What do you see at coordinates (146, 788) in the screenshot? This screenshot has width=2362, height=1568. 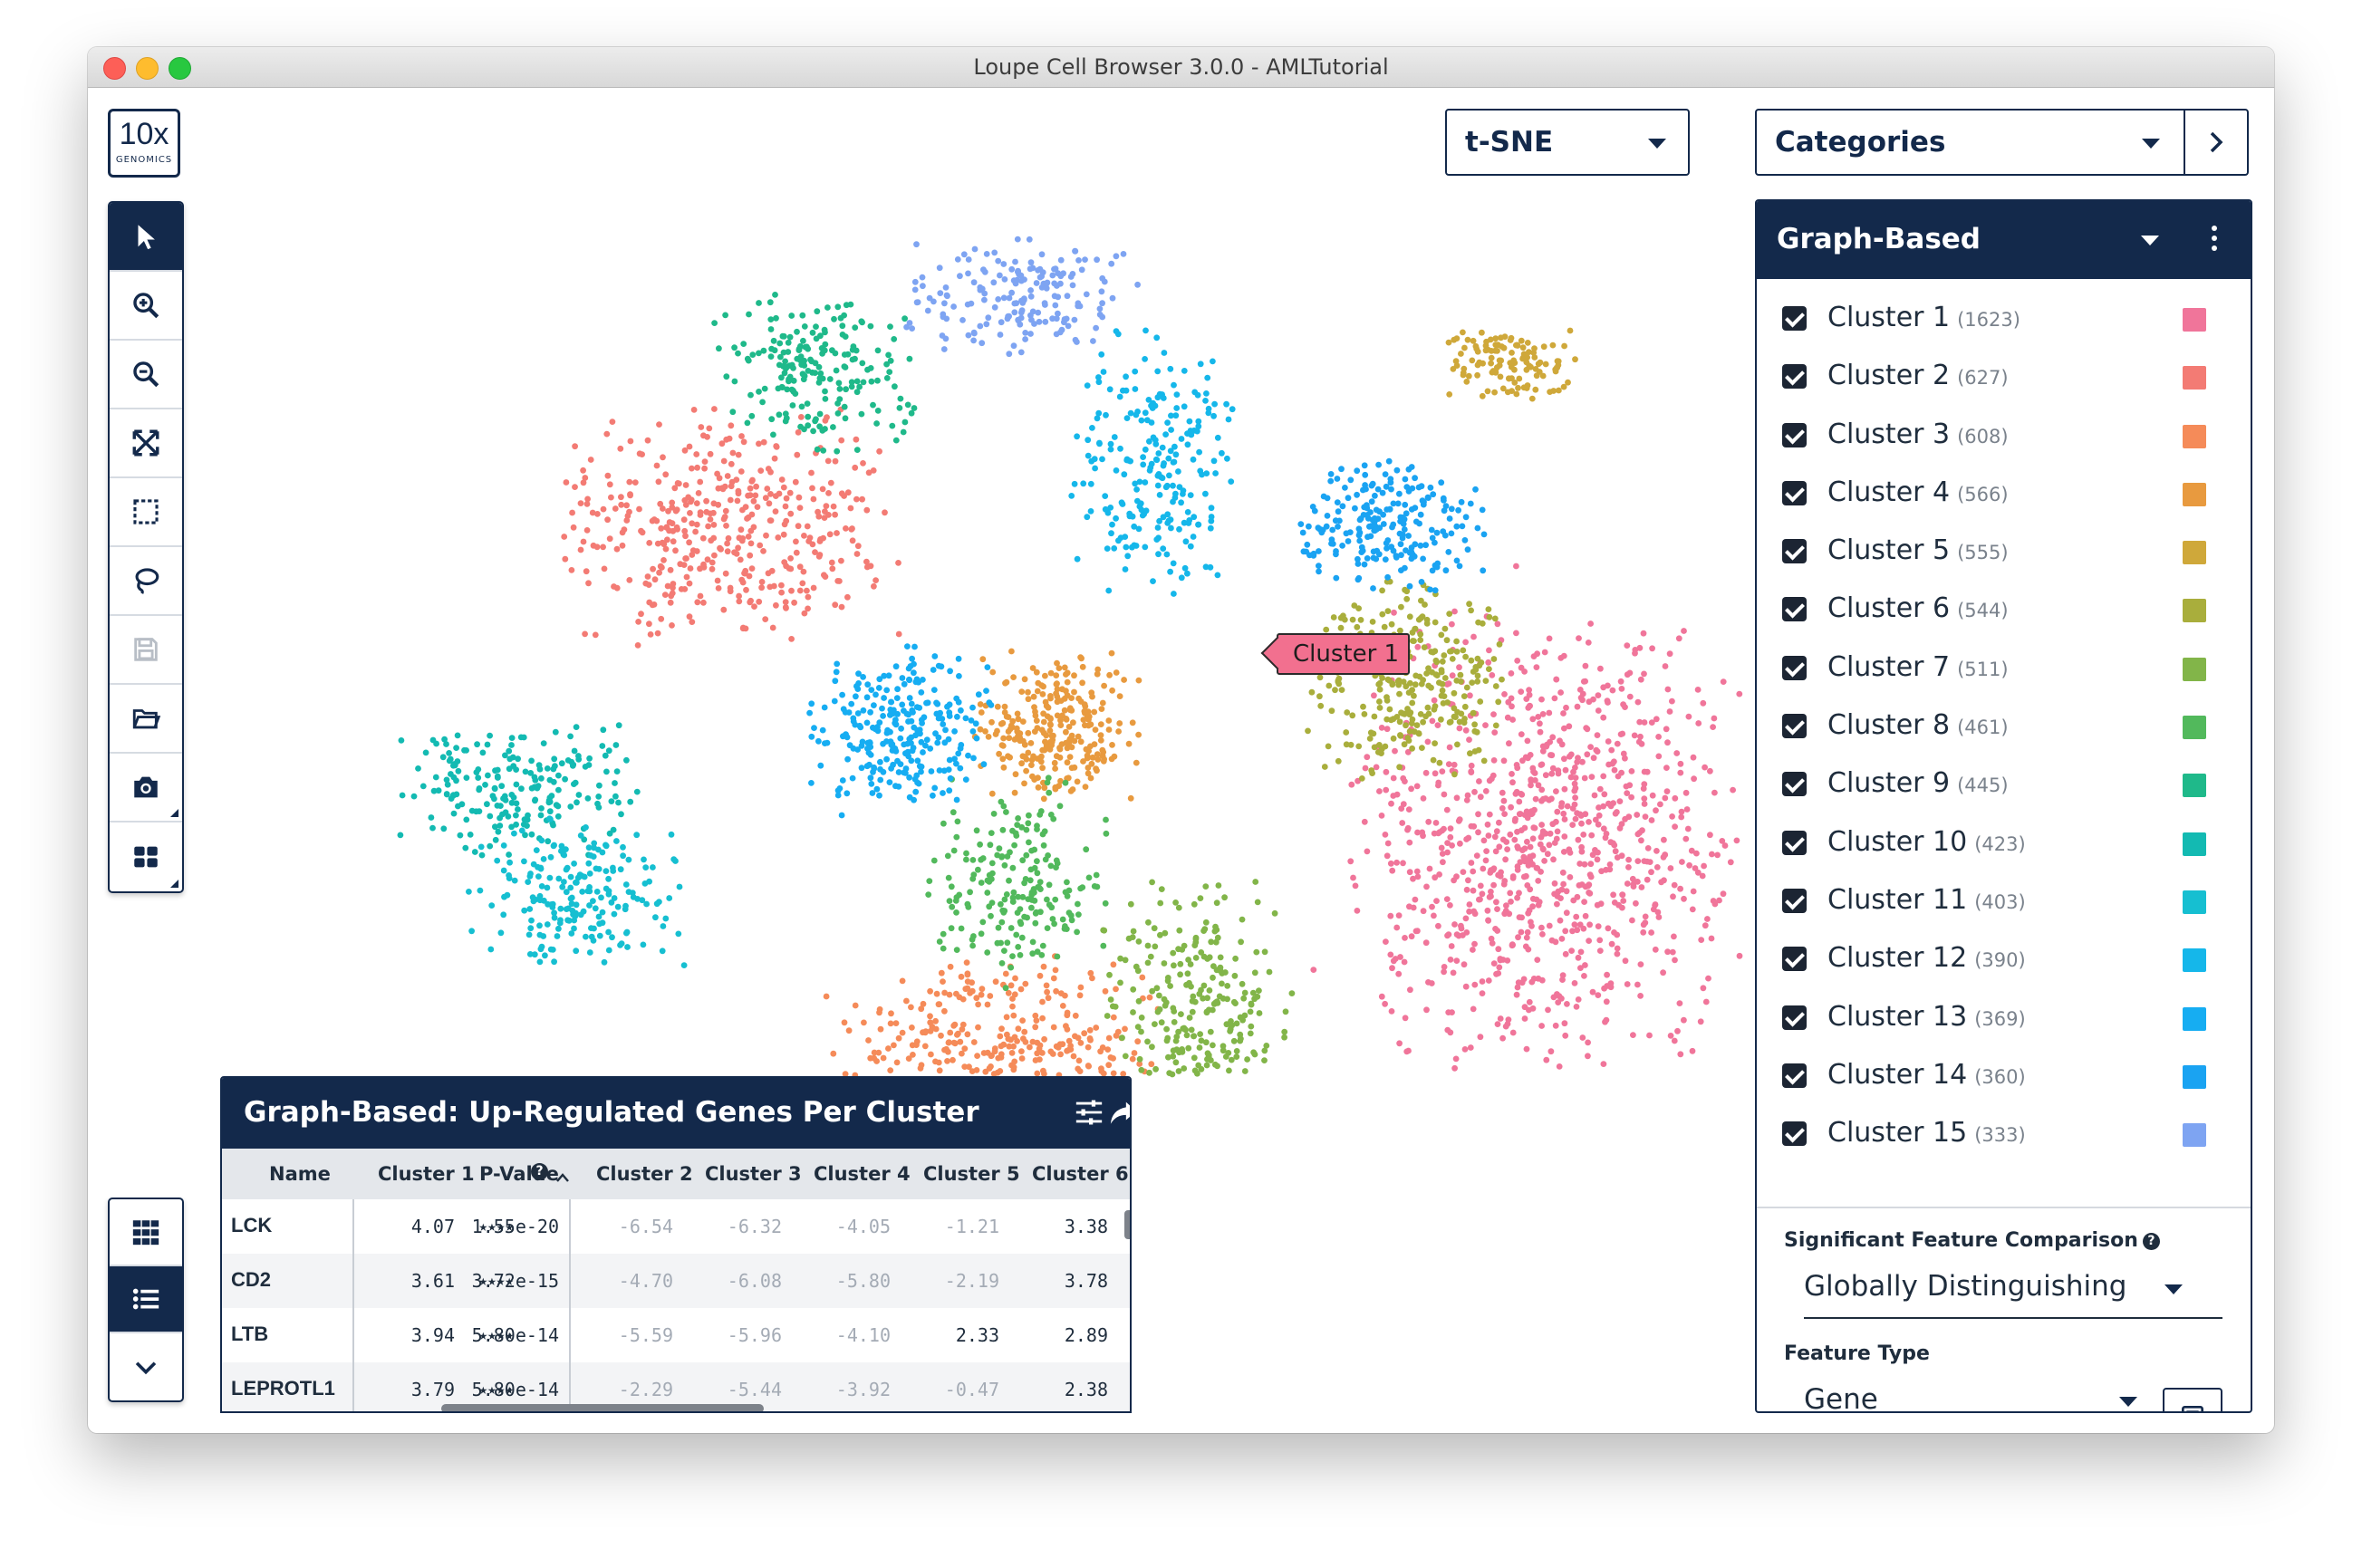 I see `screenshot-button` at bounding box center [146, 788].